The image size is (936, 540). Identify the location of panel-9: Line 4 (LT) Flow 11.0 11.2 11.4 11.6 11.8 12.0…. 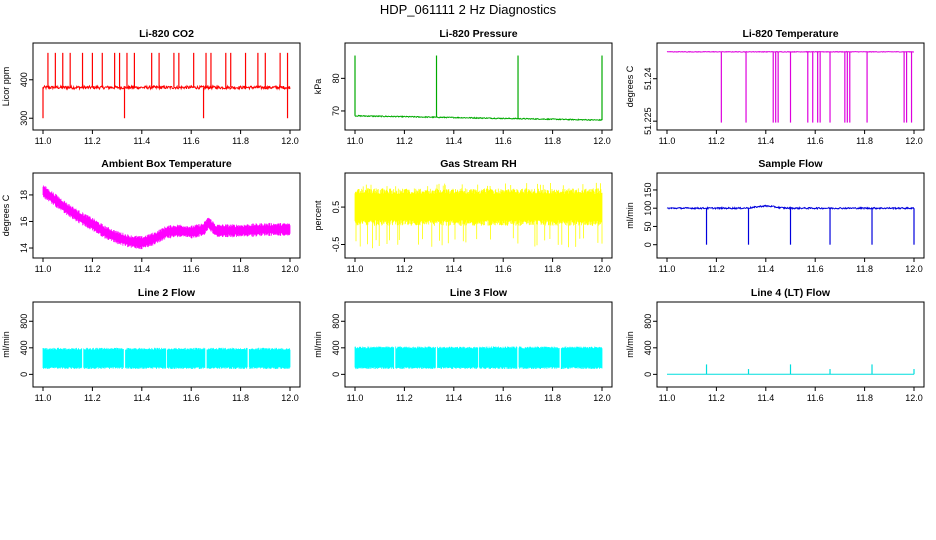
(775, 345).